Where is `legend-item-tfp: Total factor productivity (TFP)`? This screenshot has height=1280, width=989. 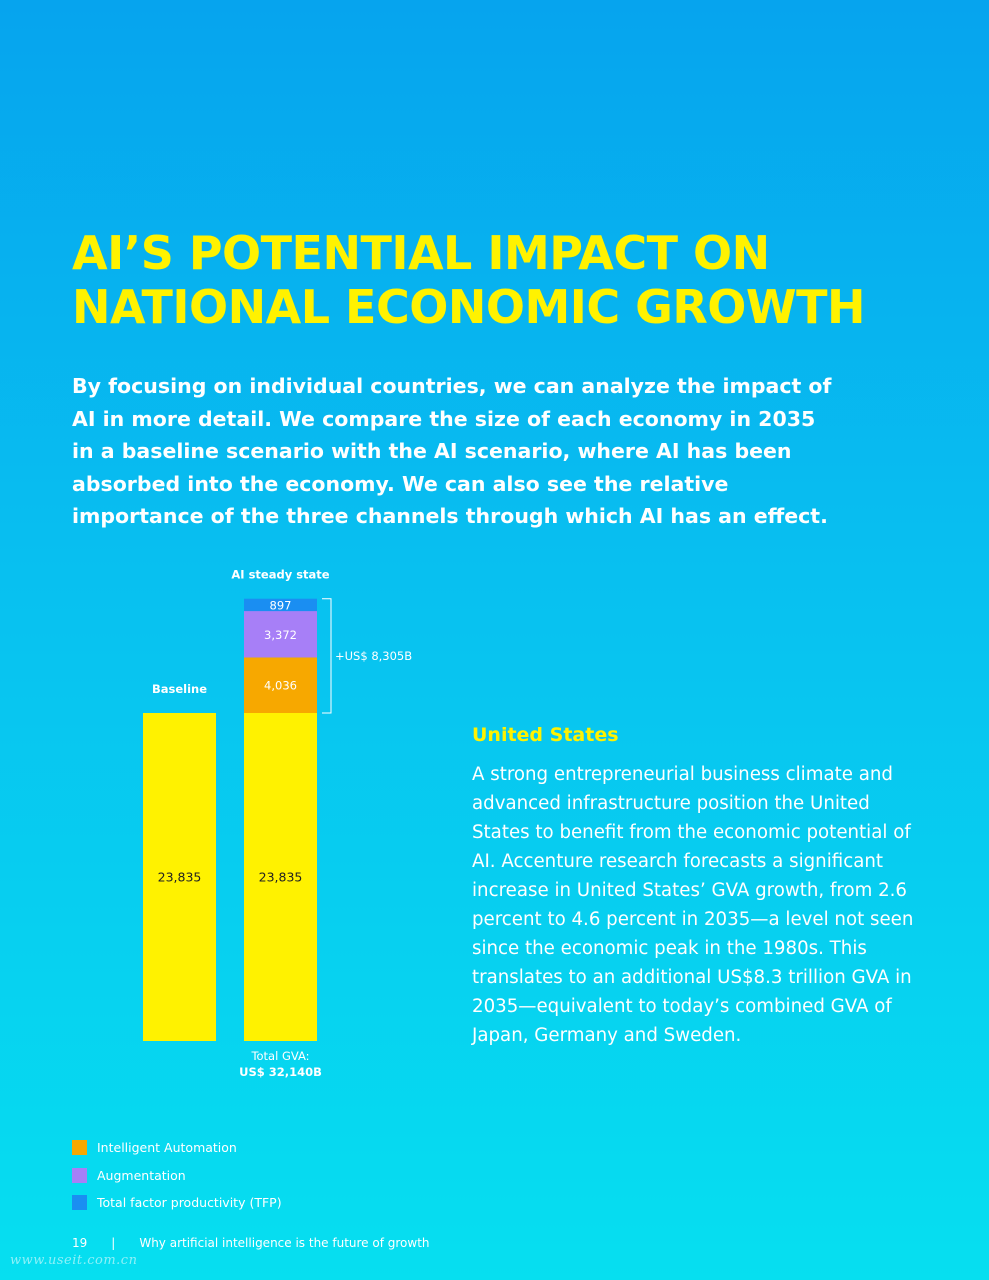
legend-item-tfp: Total factor productivity (TFP) is located at coordinates (177, 1203).